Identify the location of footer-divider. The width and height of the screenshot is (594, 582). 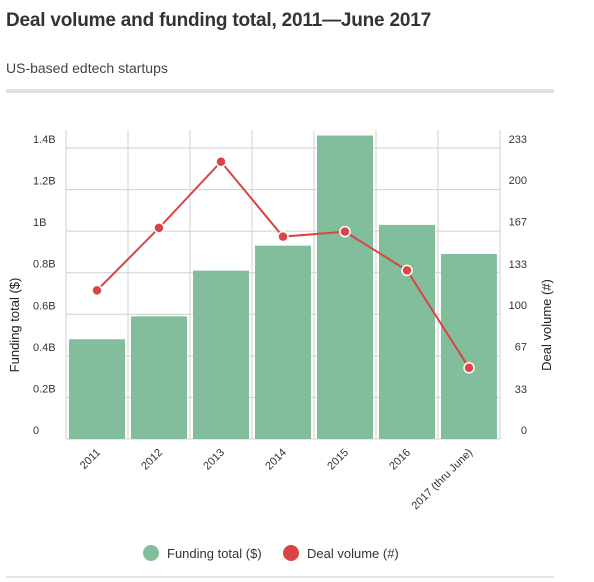
(280, 577).